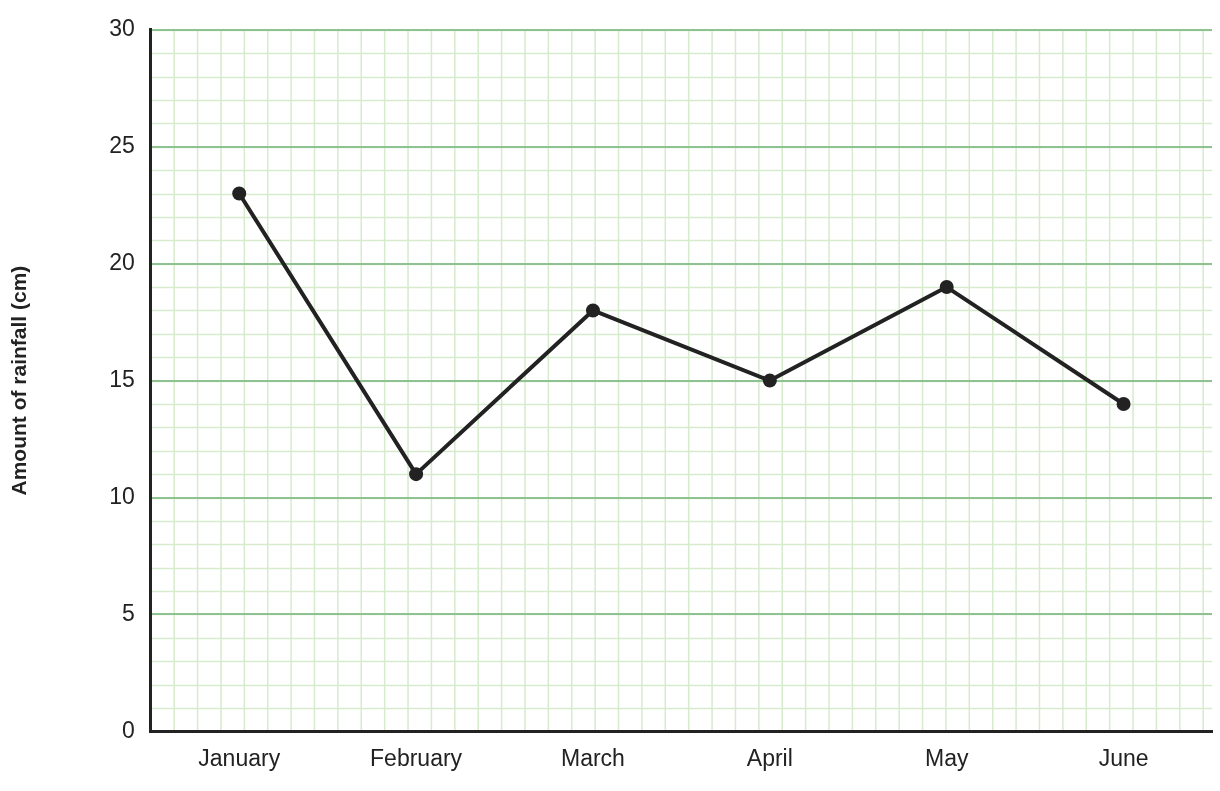  Describe the element at coordinates (769, 757) in the screenshot. I see `x-tick-label: April` at that location.